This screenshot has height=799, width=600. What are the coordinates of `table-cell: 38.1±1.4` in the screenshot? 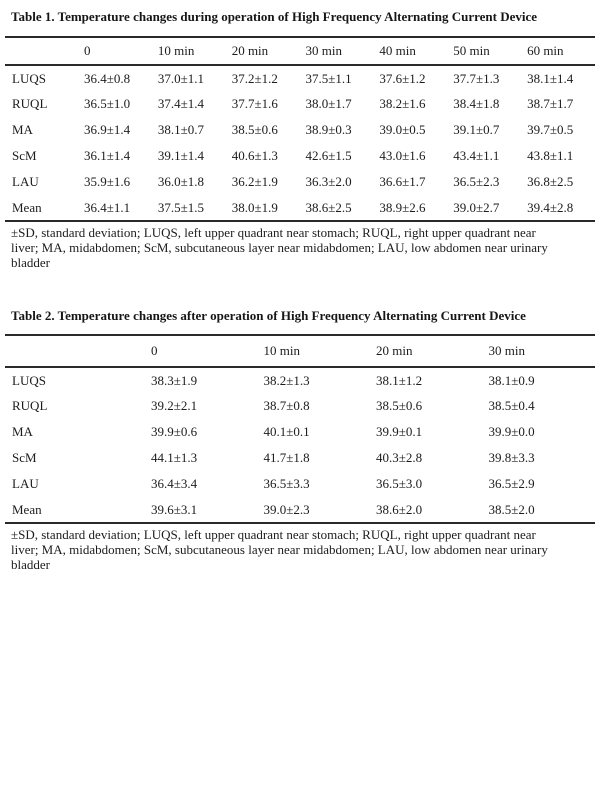 It's located at (550, 78).